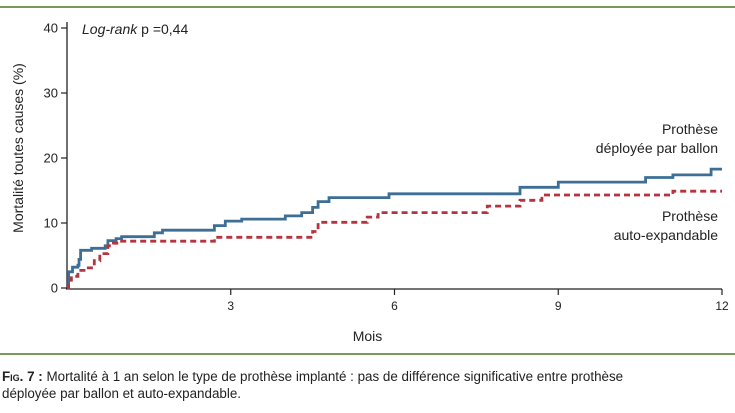 This screenshot has width=735, height=413. What do you see at coordinates (54, 288) in the screenshot?
I see `y-tick-label: 0` at bounding box center [54, 288].